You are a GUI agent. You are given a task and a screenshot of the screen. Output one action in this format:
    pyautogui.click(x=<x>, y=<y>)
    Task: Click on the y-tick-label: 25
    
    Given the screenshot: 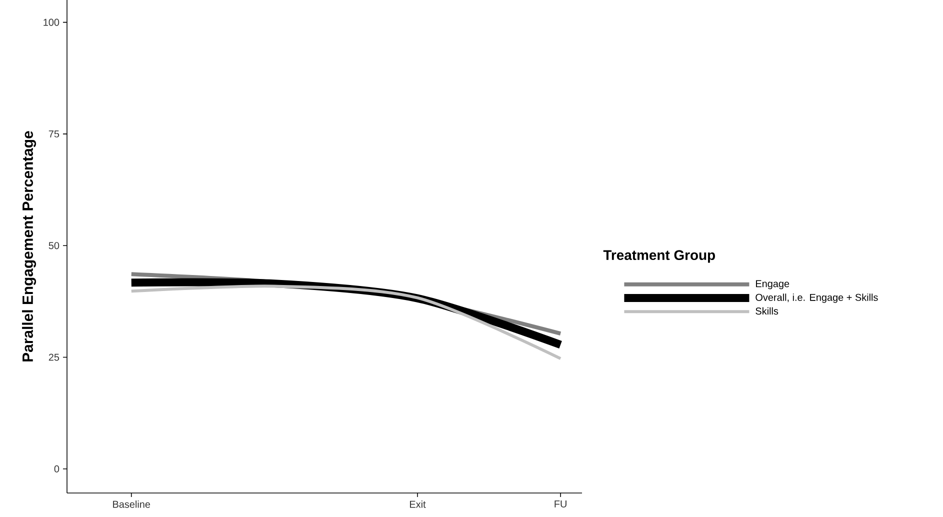 What is the action you would take?
    pyautogui.click(x=54, y=357)
    